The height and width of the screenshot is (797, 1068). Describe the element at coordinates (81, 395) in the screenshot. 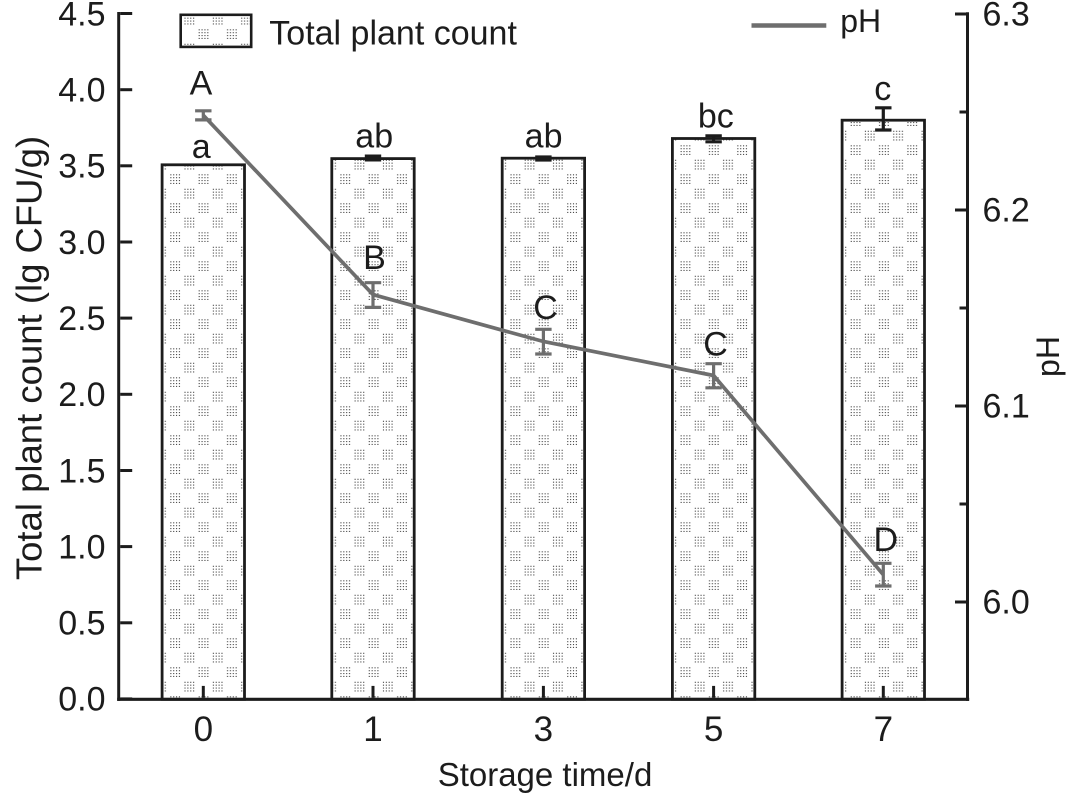

I see `svg-text: 2.0` at that location.